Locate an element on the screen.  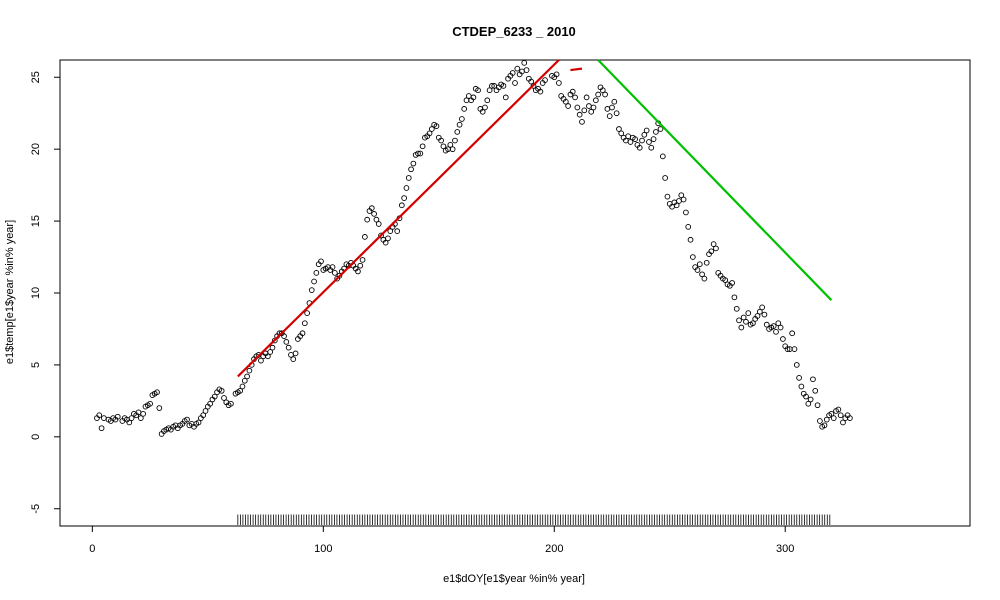
y-tick-label: 15 is located at coordinates (36, 221).